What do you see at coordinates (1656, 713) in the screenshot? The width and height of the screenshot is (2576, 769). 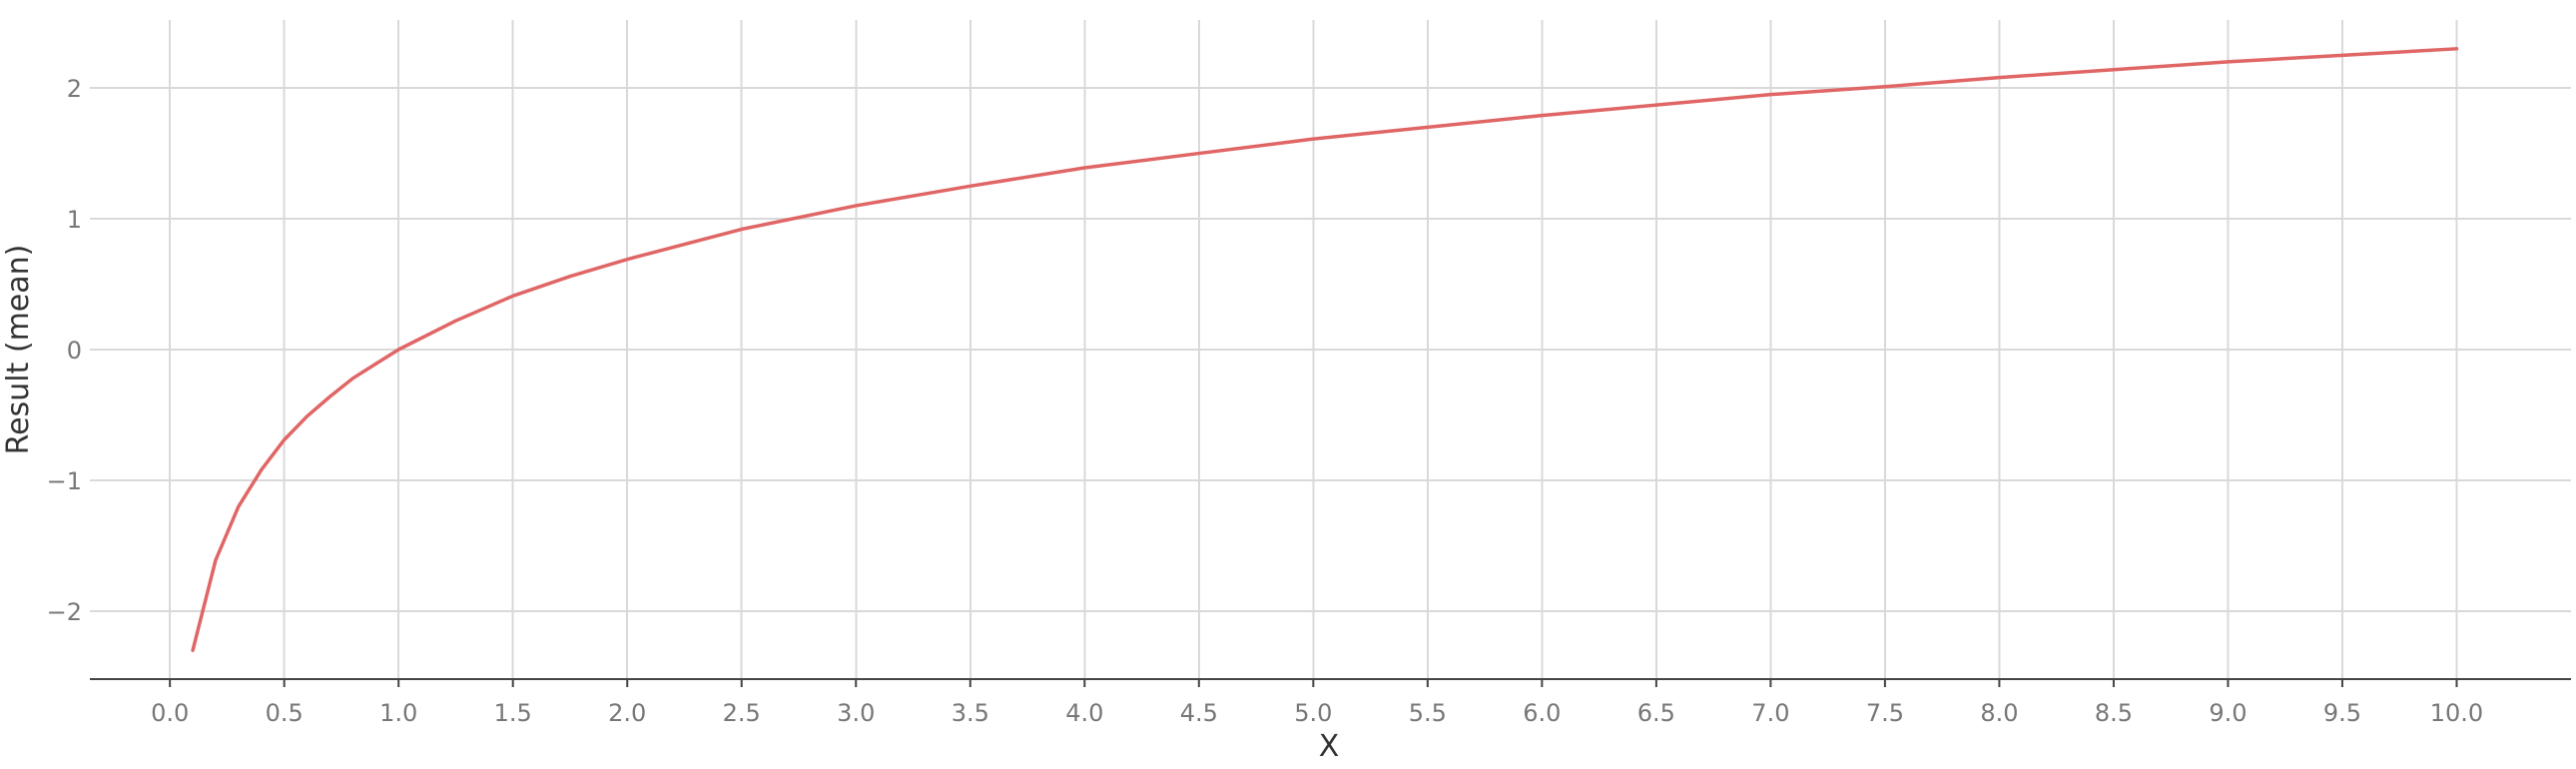 I see `x-tick-label: 6.5` at bounding box center [1656, 713].